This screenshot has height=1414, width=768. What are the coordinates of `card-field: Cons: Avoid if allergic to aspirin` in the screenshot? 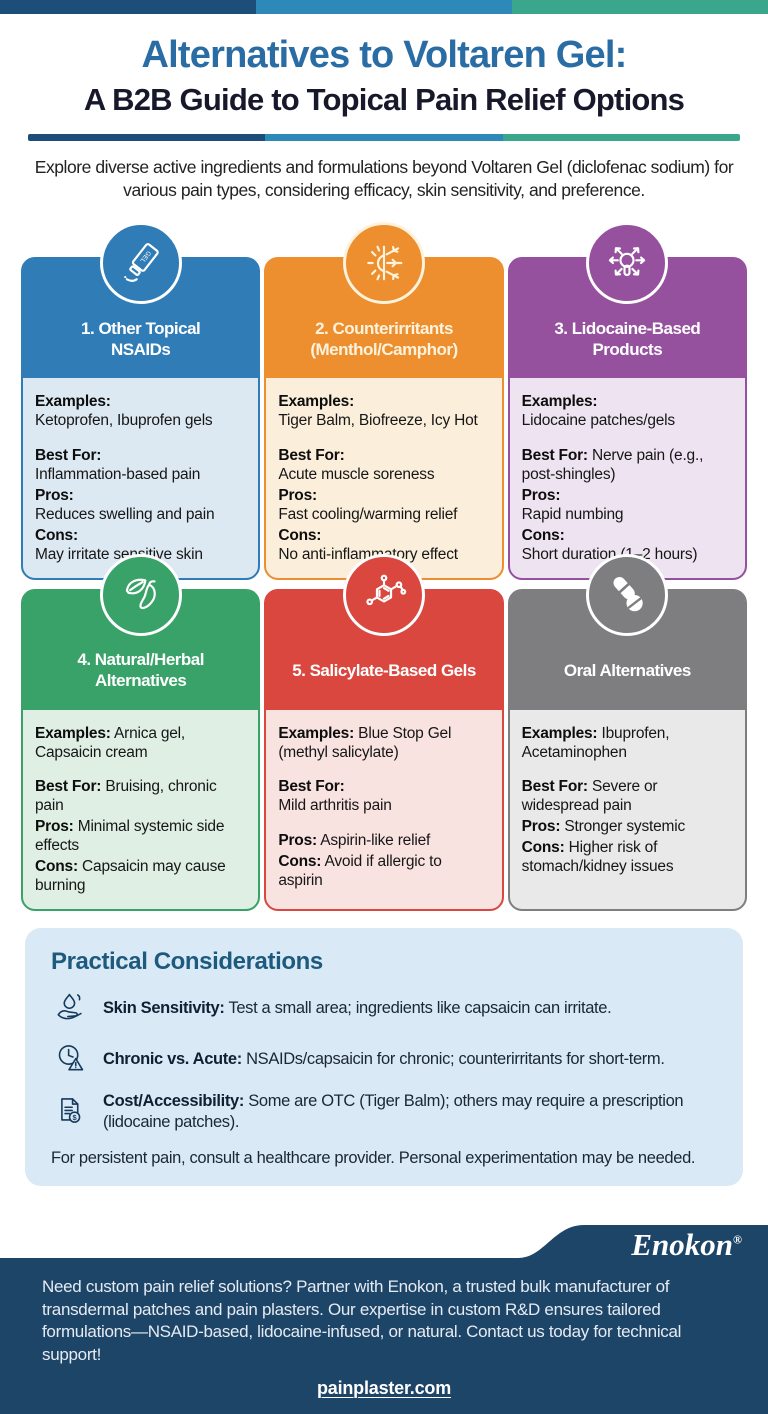 It's located at (383, 872).